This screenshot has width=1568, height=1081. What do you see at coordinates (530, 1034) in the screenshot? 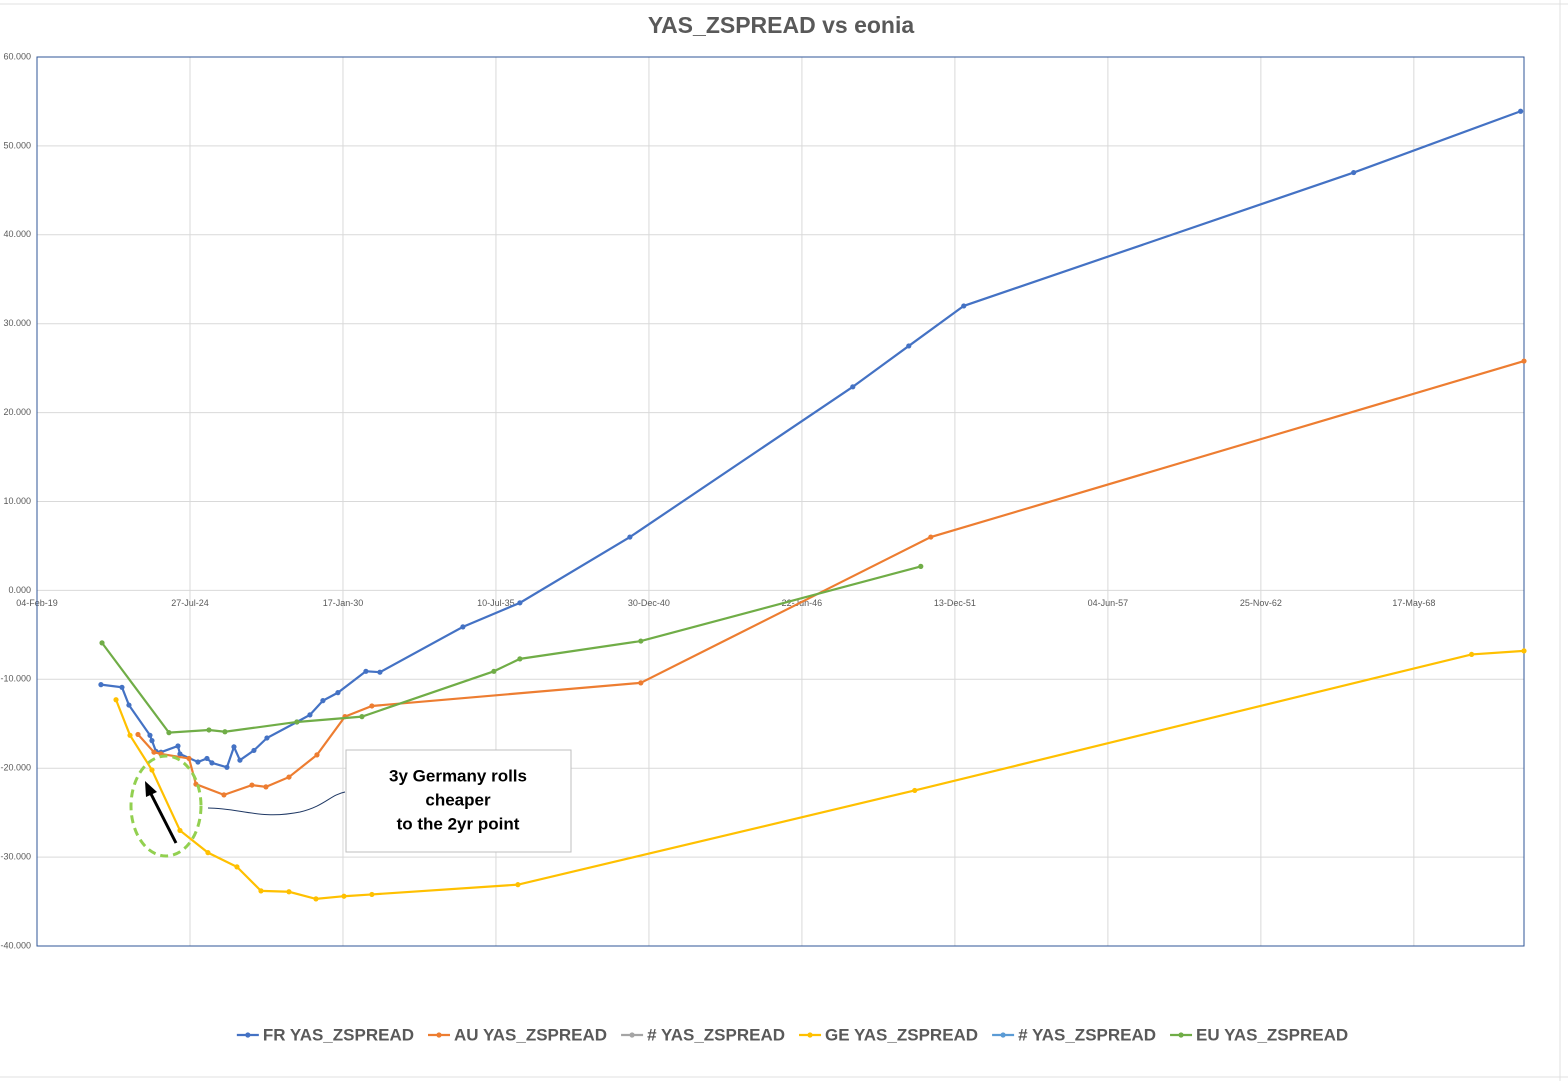
I see `legend-label: AU YAS_ZSPREAD` at bounding box center [530, 1034].